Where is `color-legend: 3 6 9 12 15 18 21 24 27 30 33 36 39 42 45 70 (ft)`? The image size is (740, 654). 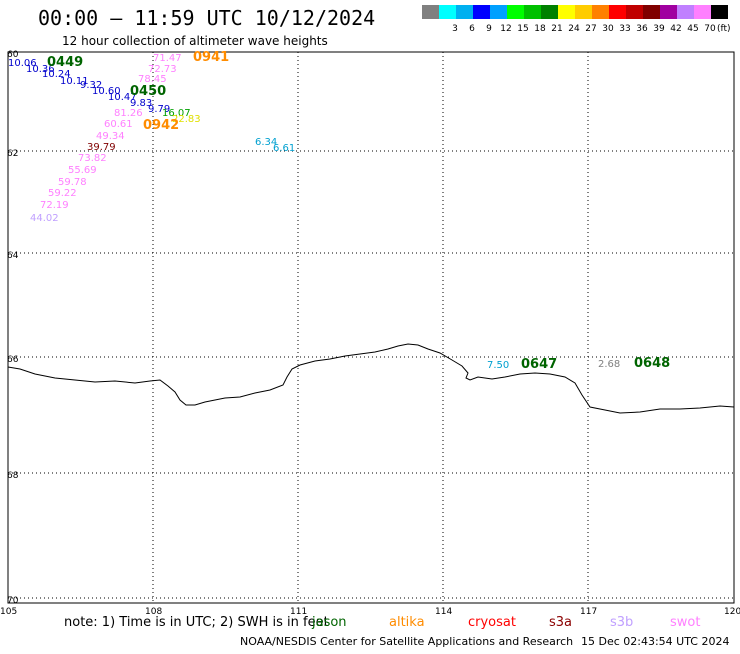
color-legend: 3 6 9 12 15 18 21 24 27 30 33 36 39 42 45 70 (ft) is located at coordinates (576, 19).